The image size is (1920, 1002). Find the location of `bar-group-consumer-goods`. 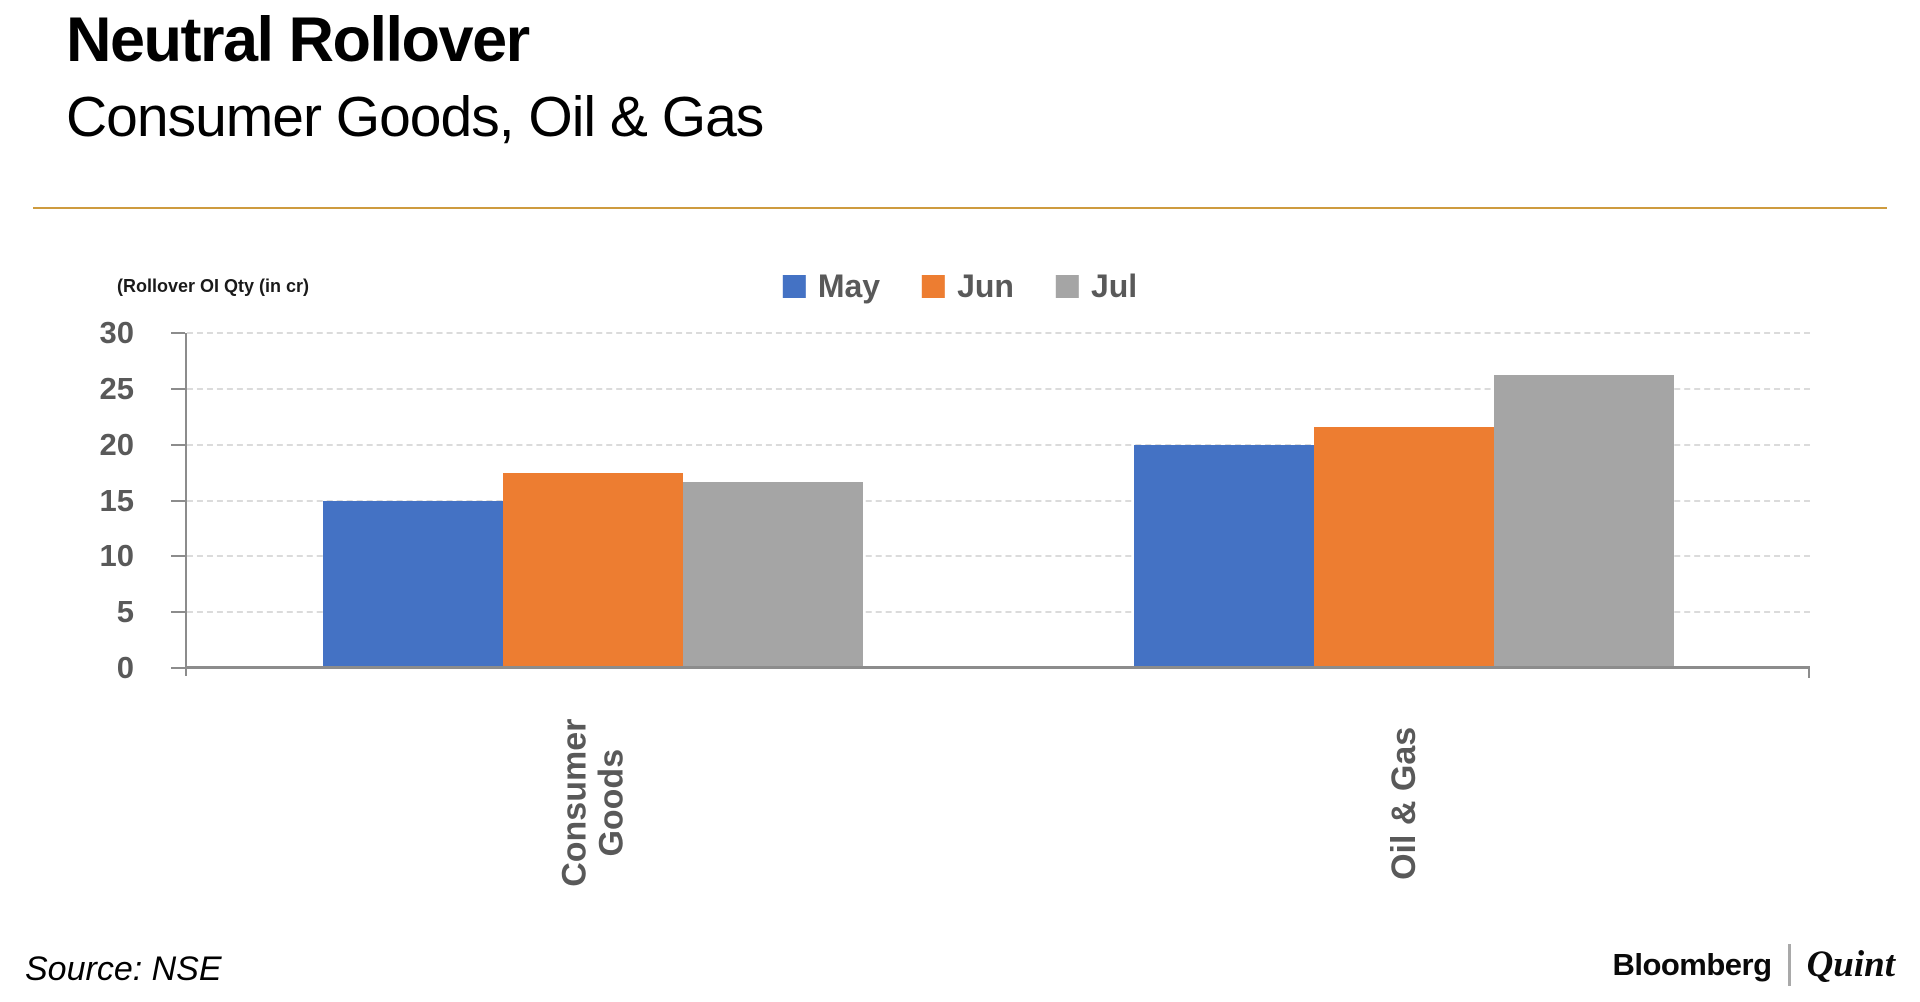

bar-group-consumer-goods is located at coordinates (593, 500).